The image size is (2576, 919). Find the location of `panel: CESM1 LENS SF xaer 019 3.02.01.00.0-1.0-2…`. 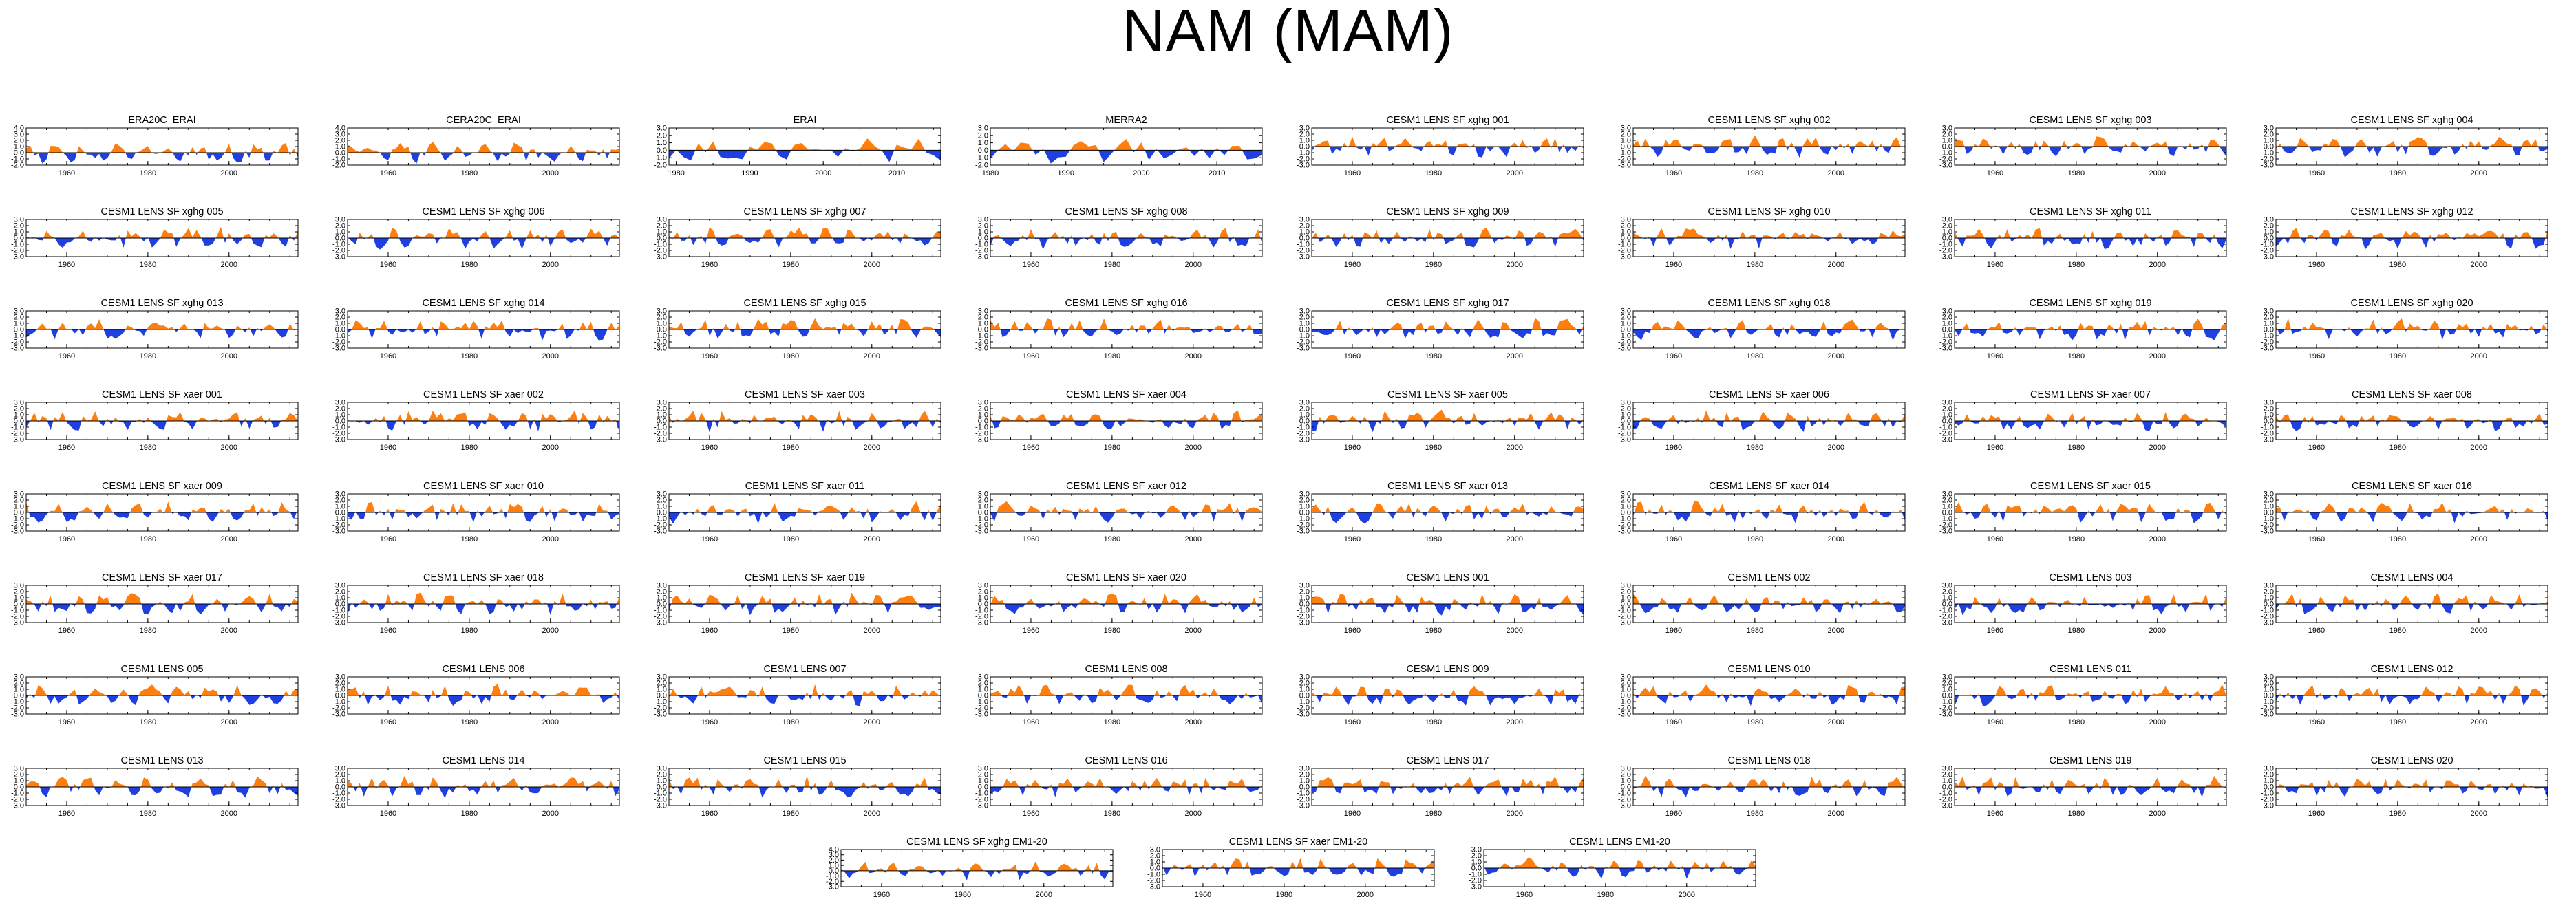

panel: CESM1 LENS SF xaer 019 3.02.01.00.0-1.0-2… is located at coordinates (797, 603).